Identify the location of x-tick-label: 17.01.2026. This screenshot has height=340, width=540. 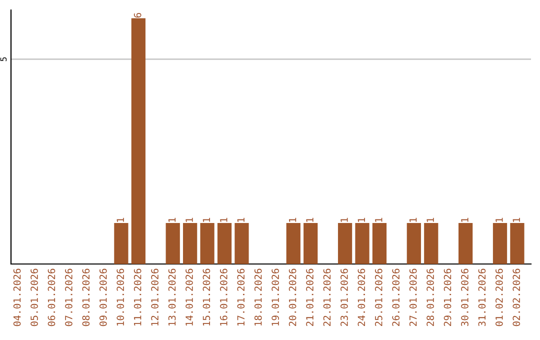
(241, 297).